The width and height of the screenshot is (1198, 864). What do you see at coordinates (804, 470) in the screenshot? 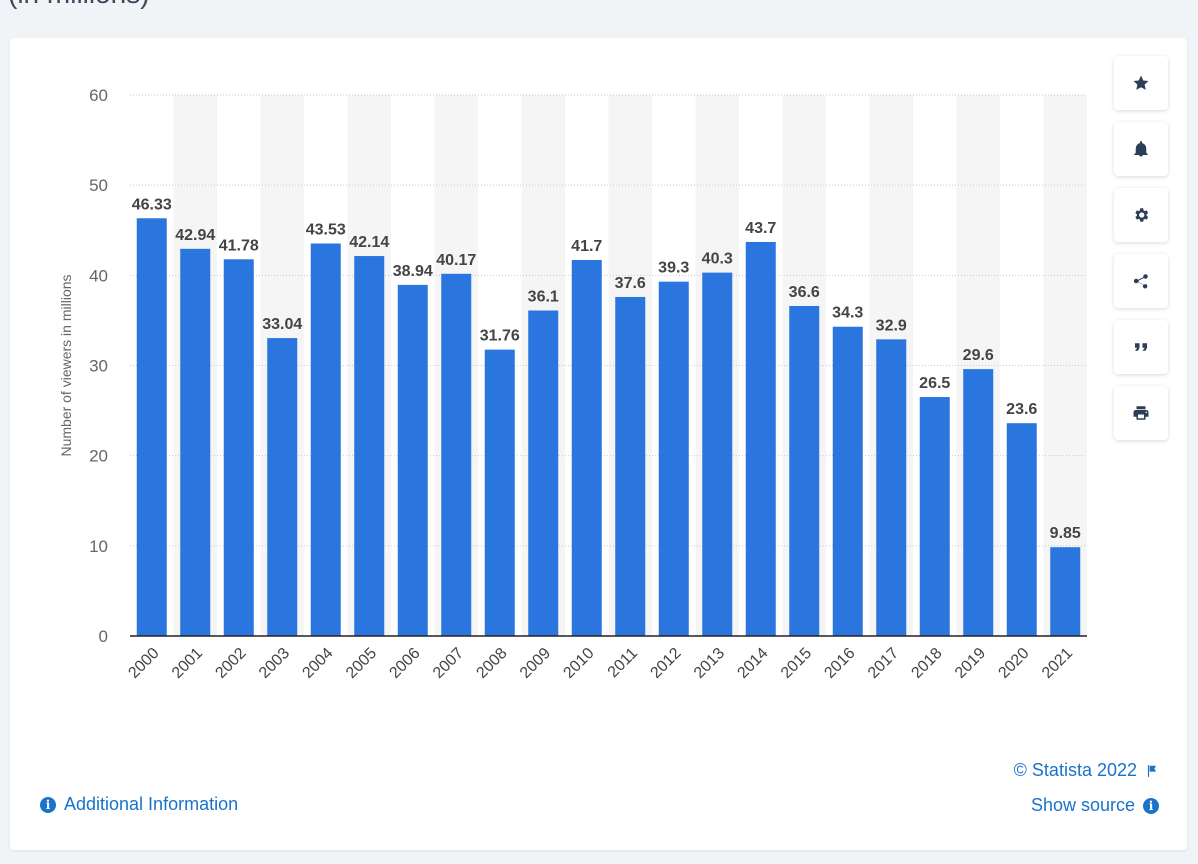
I see `bar-2015` at bounding box center [804, 470].